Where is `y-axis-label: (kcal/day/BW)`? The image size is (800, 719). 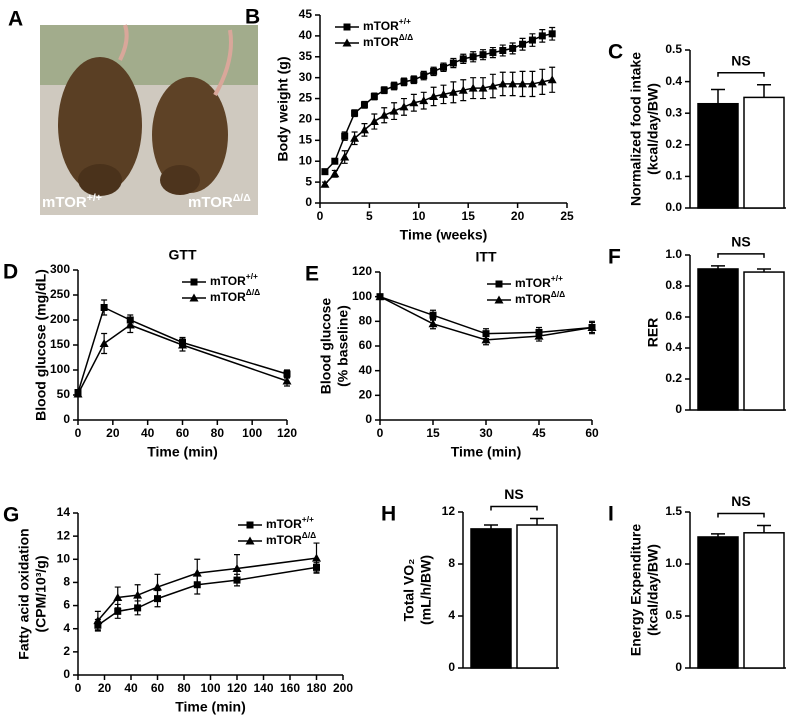 y-axis-label: (kcal/day/BW) is located at coordinates (653, 590).